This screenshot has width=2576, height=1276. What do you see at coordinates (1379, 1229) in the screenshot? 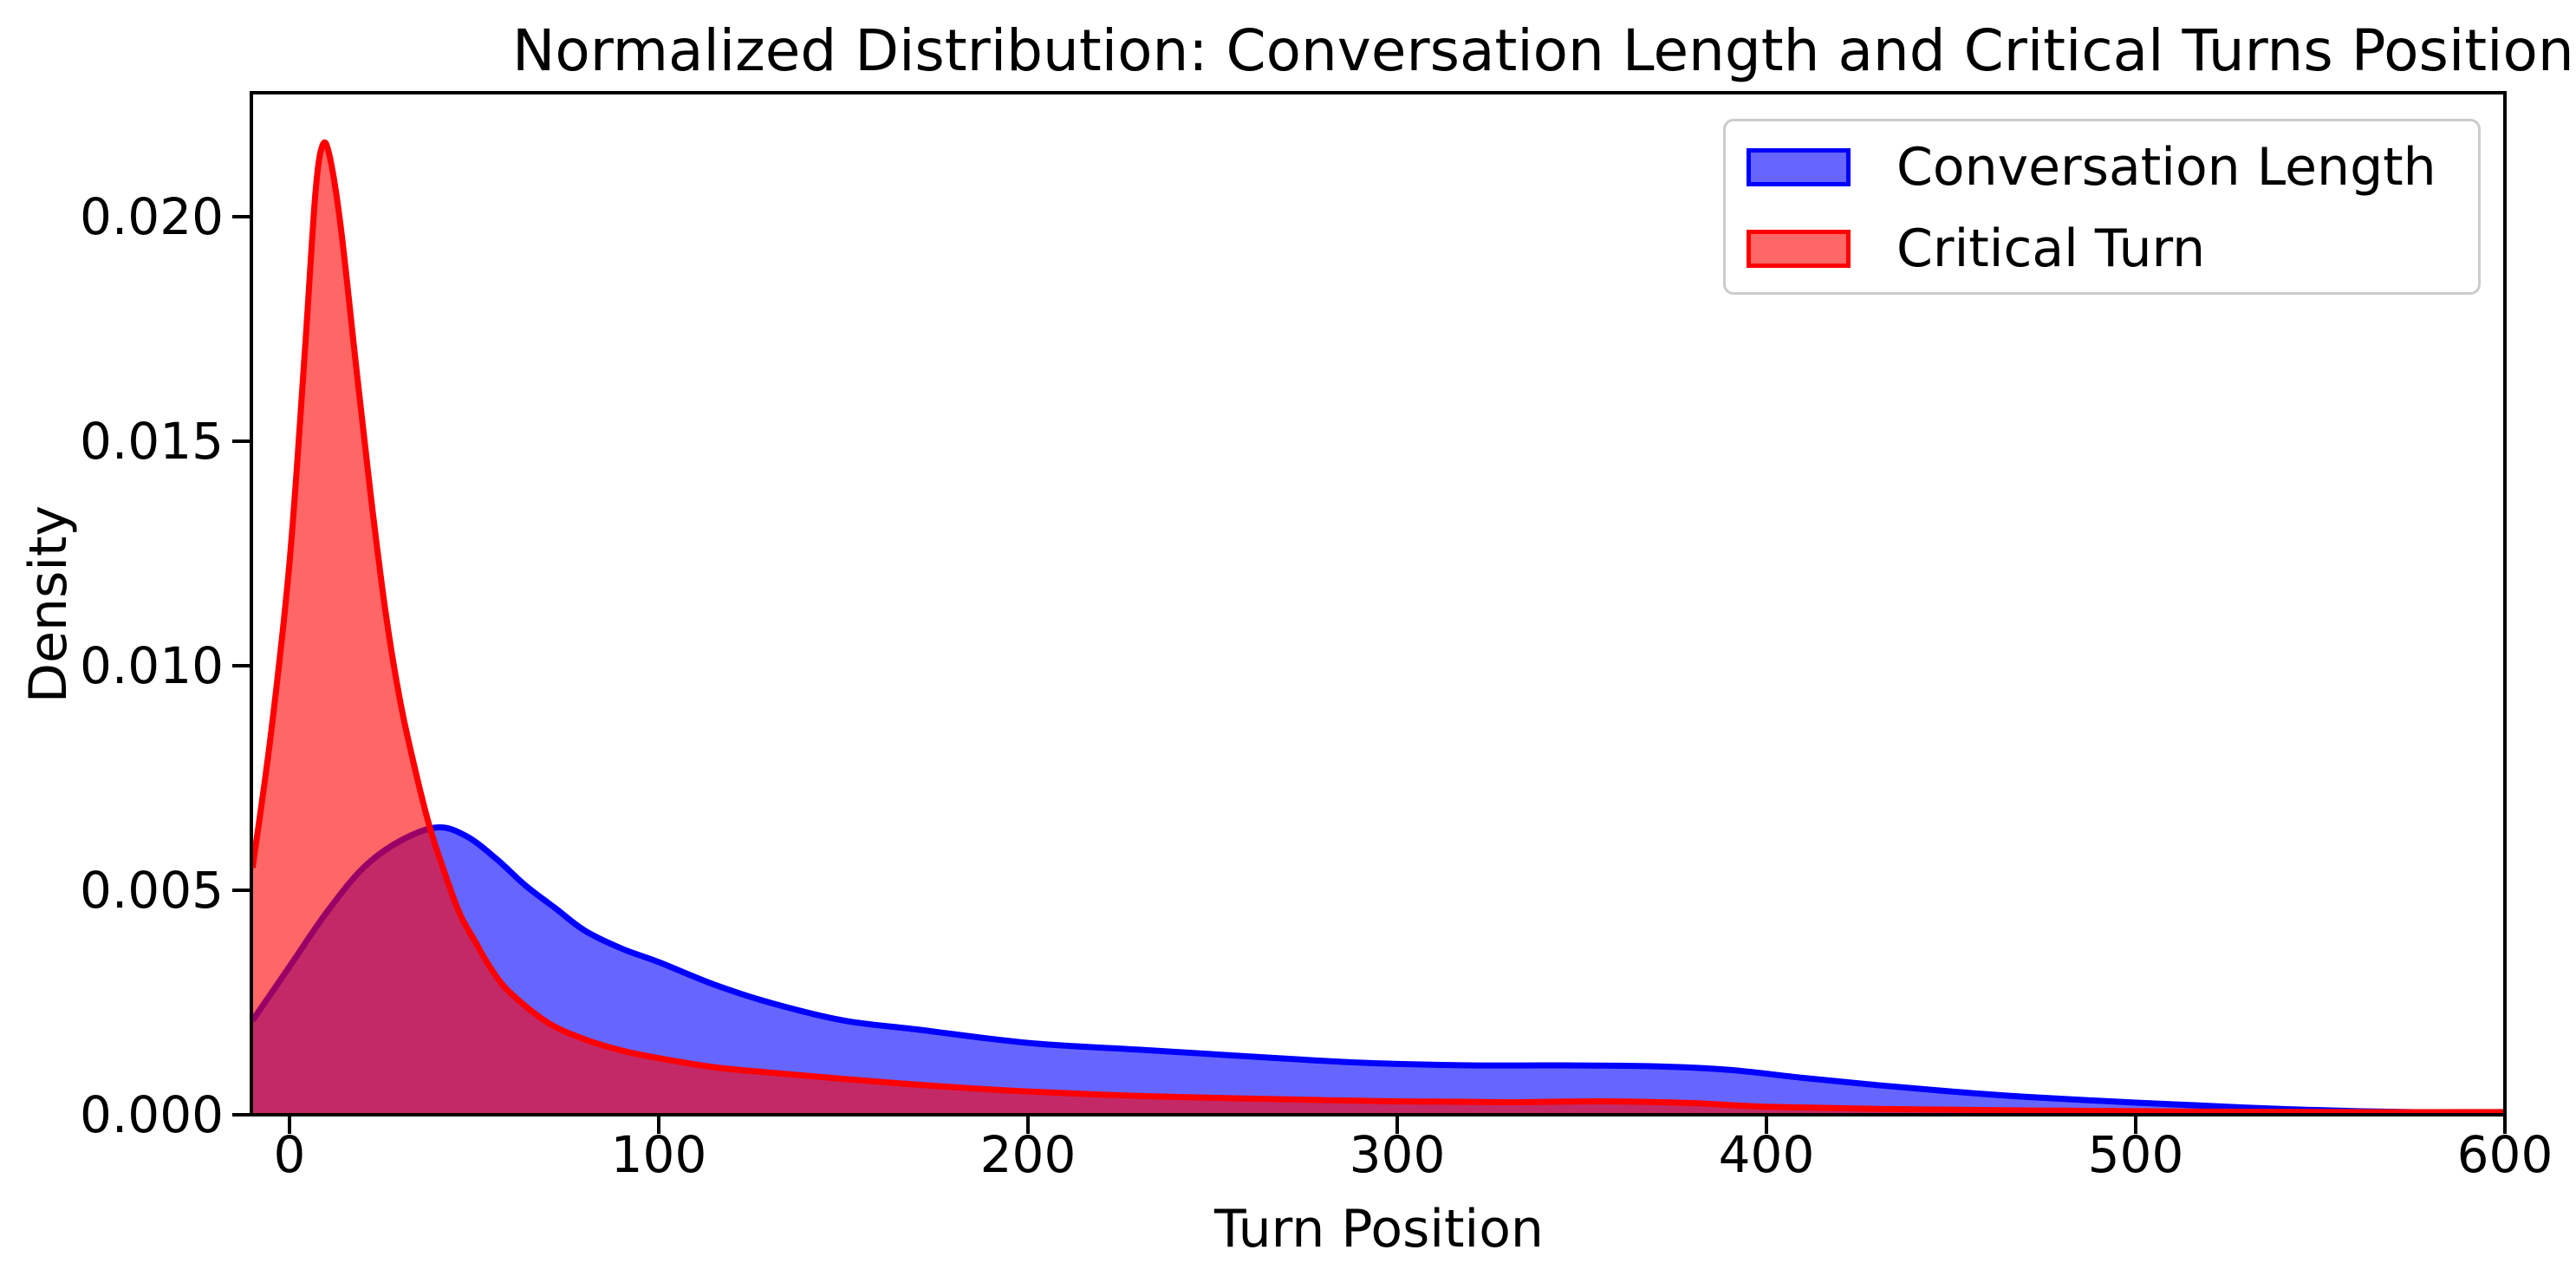
I see `x-axis-label: Turn Position` at bounding box center [1379, 1229].